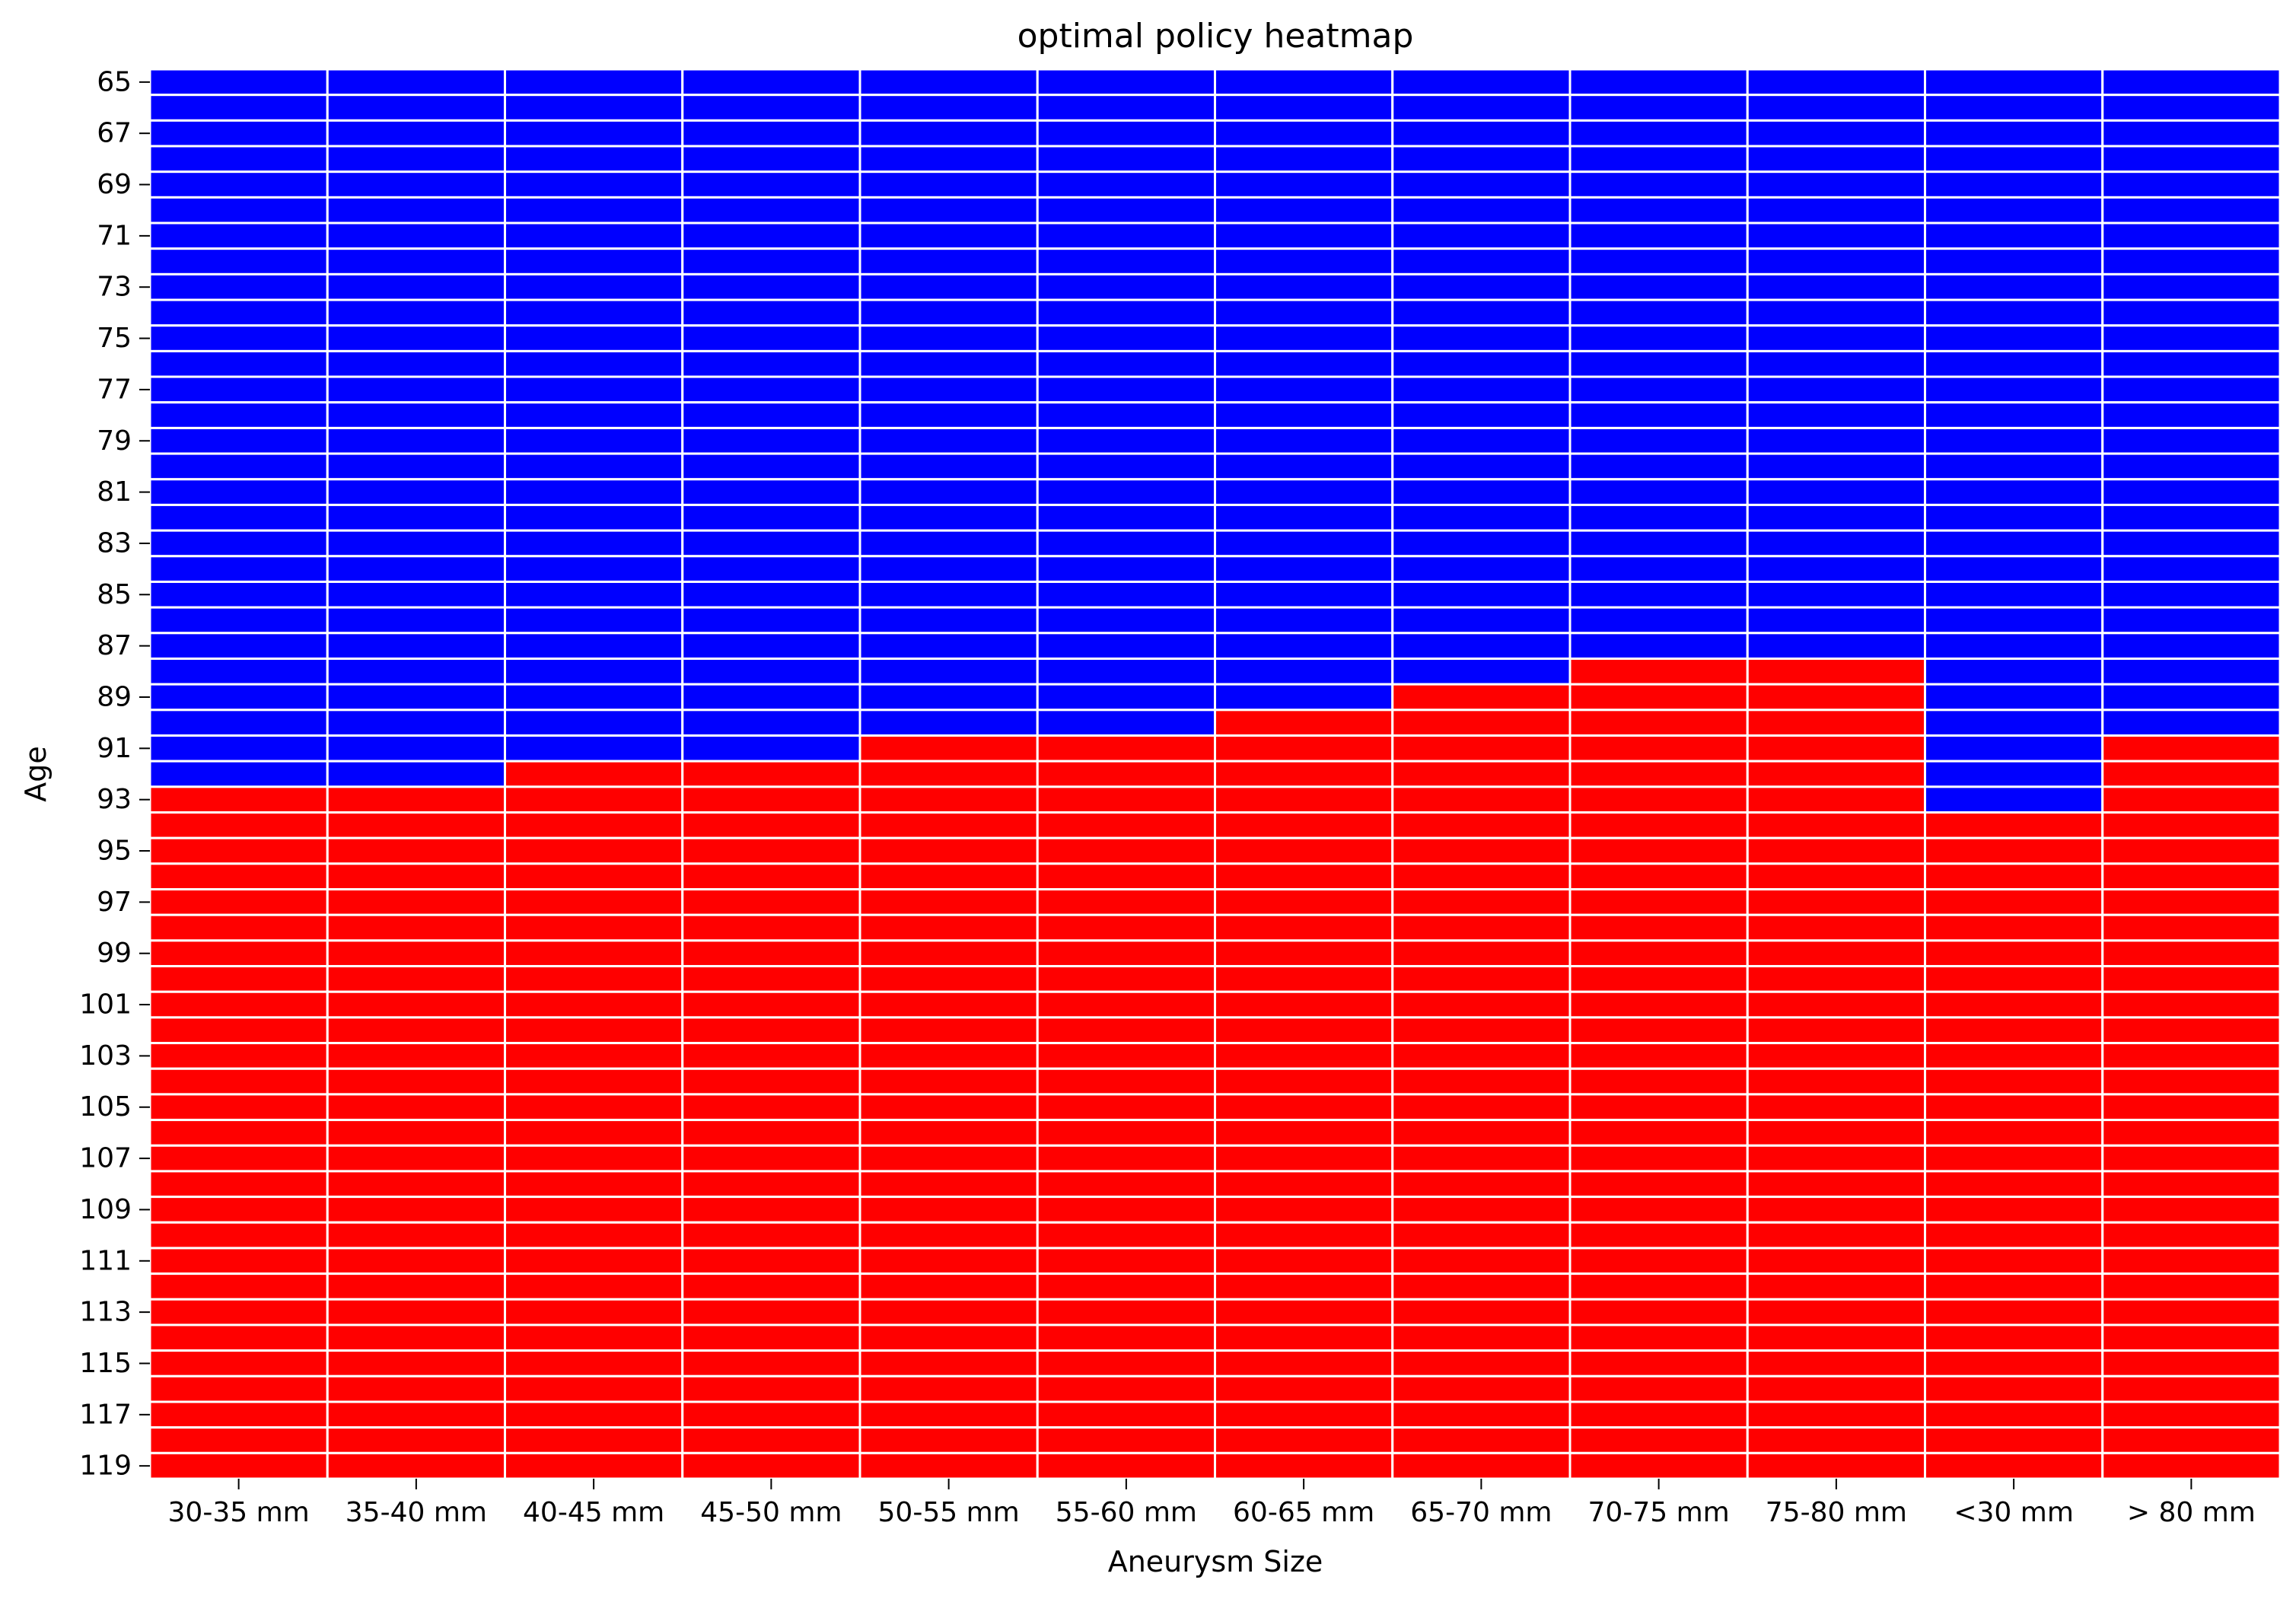 This screenshot has width=2296, height=1602. What do you see at coordinates (105, 1414) in the screenshot?
I see `y-tick-label: 117` at bounding box center [105, 1414].